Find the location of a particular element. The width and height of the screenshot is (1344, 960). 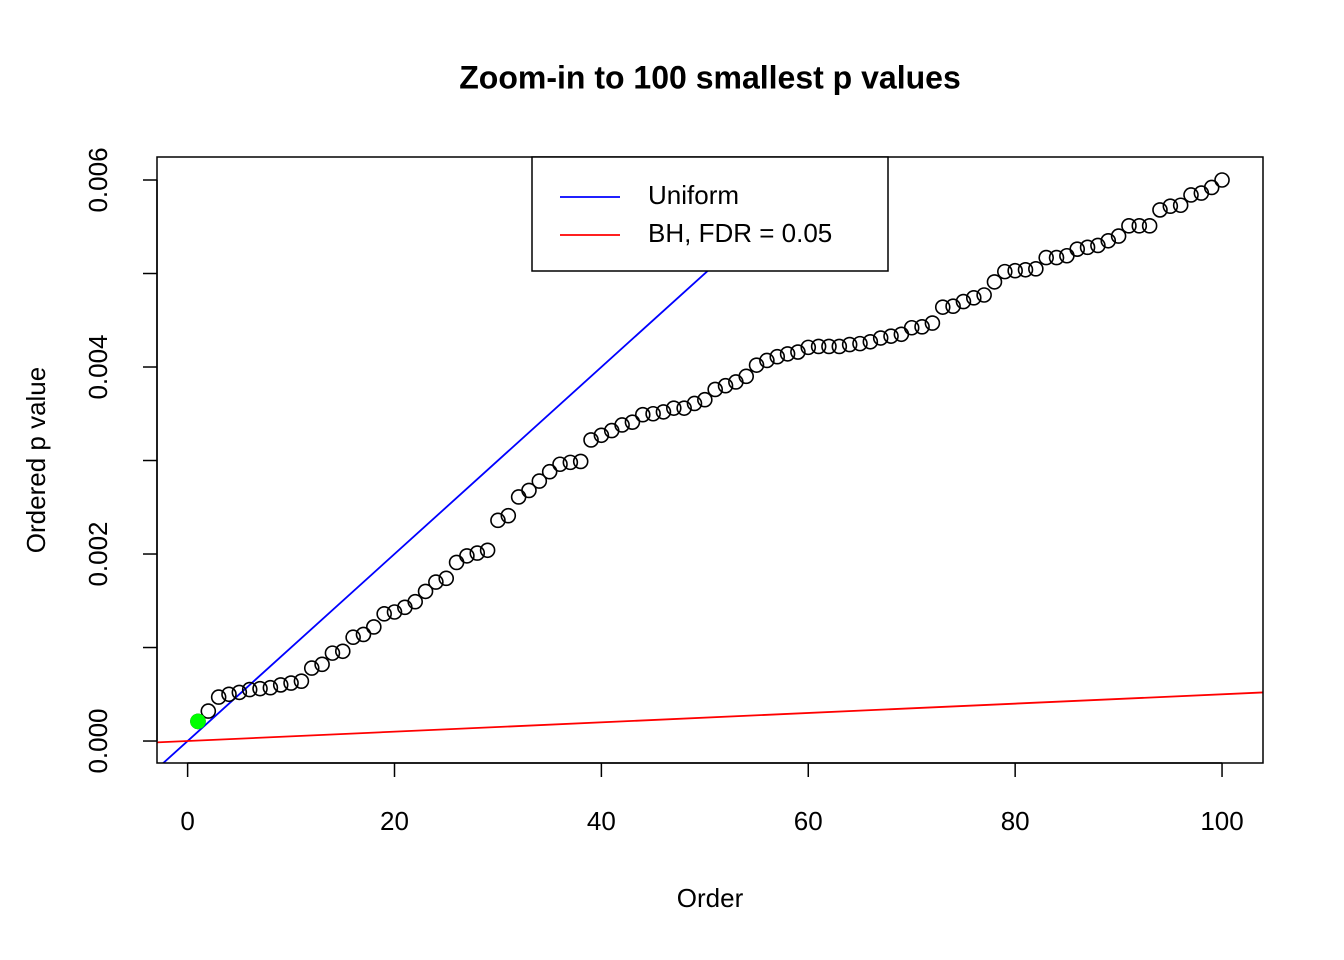

legend-label: BH, FDR = 0.05 is located at coordinates (740, 233).